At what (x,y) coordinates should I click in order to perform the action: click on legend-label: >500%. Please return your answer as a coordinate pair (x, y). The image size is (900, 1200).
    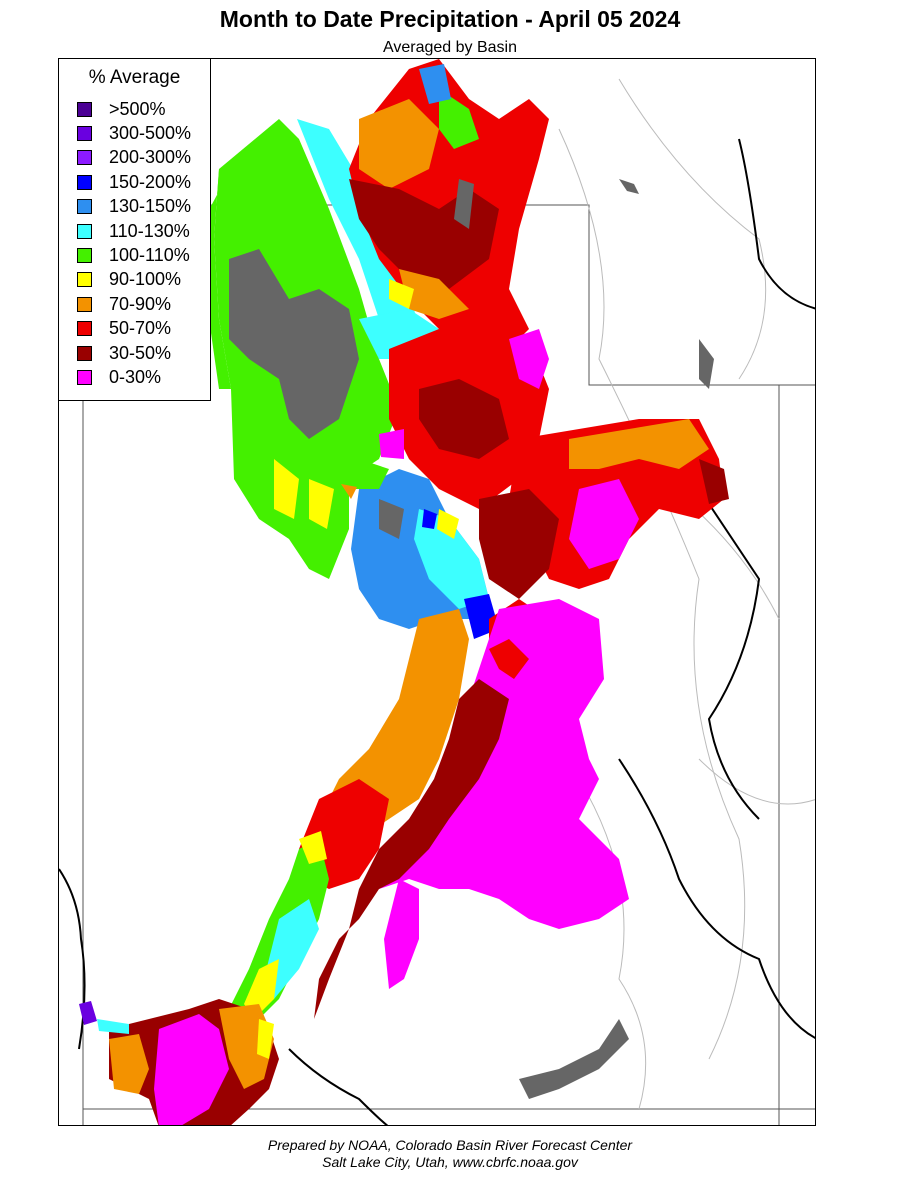
    Looking at the image, I should click on (137, 108).